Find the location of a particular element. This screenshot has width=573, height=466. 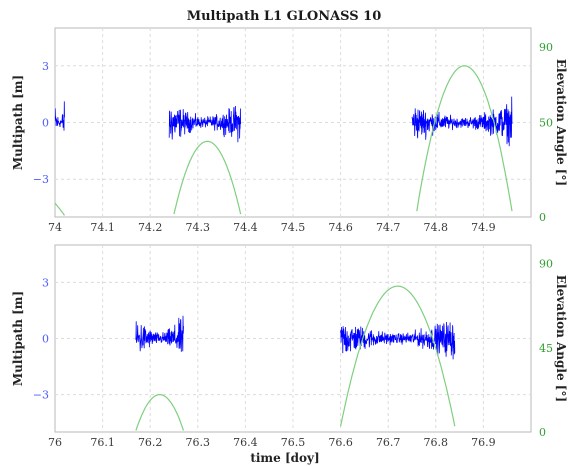

elevation-tick-label: 45 is located at coordinates (546, 348).